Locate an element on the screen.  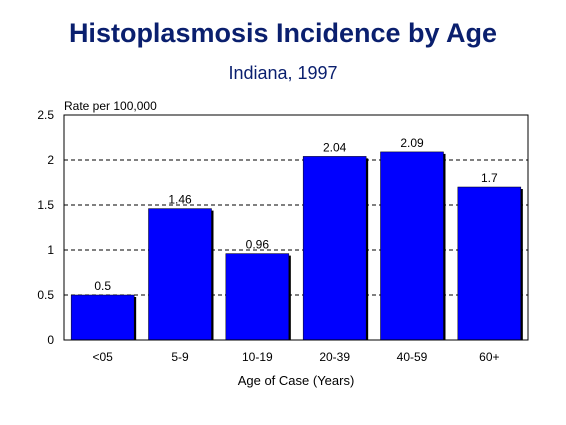
x-tick-label: 20-39 is located at coordinates (334, 357).